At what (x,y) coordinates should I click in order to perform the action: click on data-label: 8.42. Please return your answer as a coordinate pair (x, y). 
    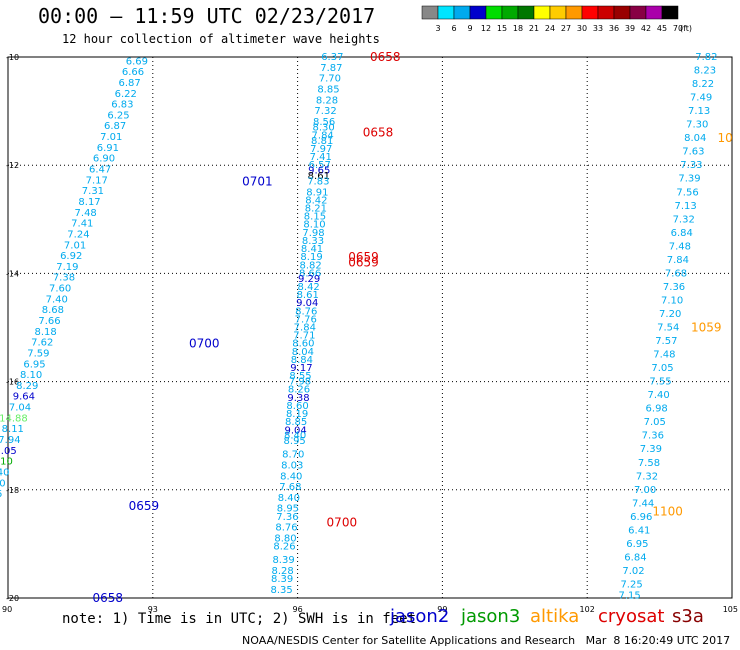
    Looking at the image, I should click on (309, 287).